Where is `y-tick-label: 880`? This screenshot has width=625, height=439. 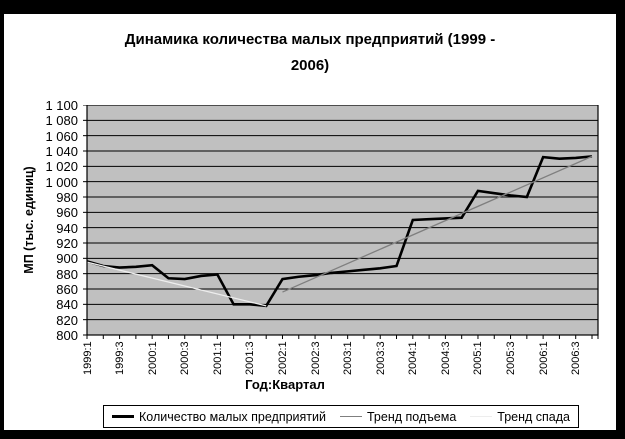
y-tick-label: 880 is located at coordinates (67, 274).